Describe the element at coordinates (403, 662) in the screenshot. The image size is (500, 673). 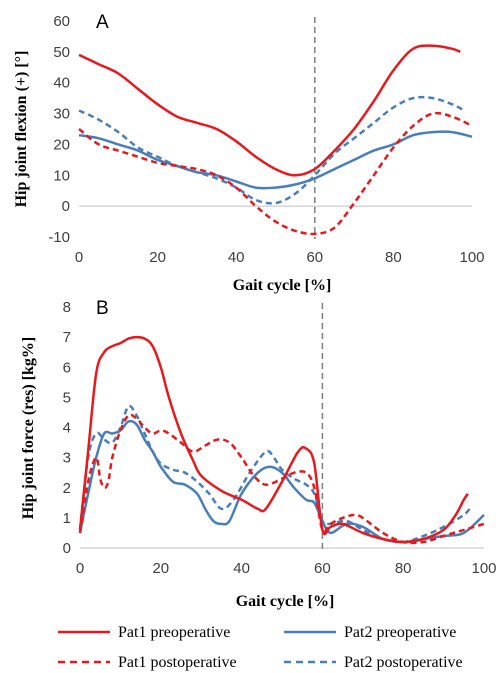
I see `legend-label: Pat2 postoperative` at that location.